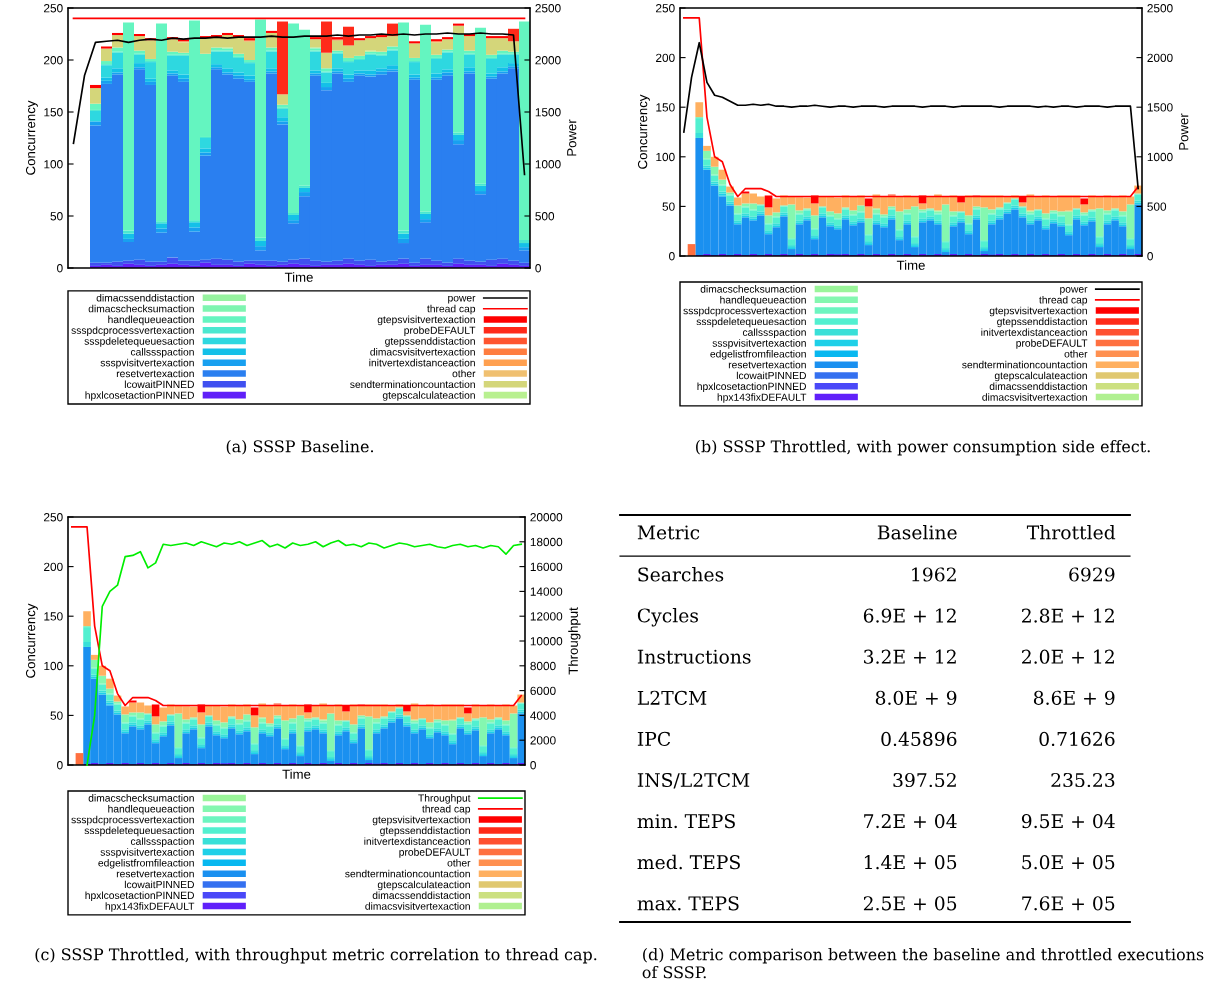 The width and height of the screenshot is (1211, 1004). What do you see at coordinates (688, 862) in the screenshot?
I see `text: med. TEPS` at bounding box center [688, 862].